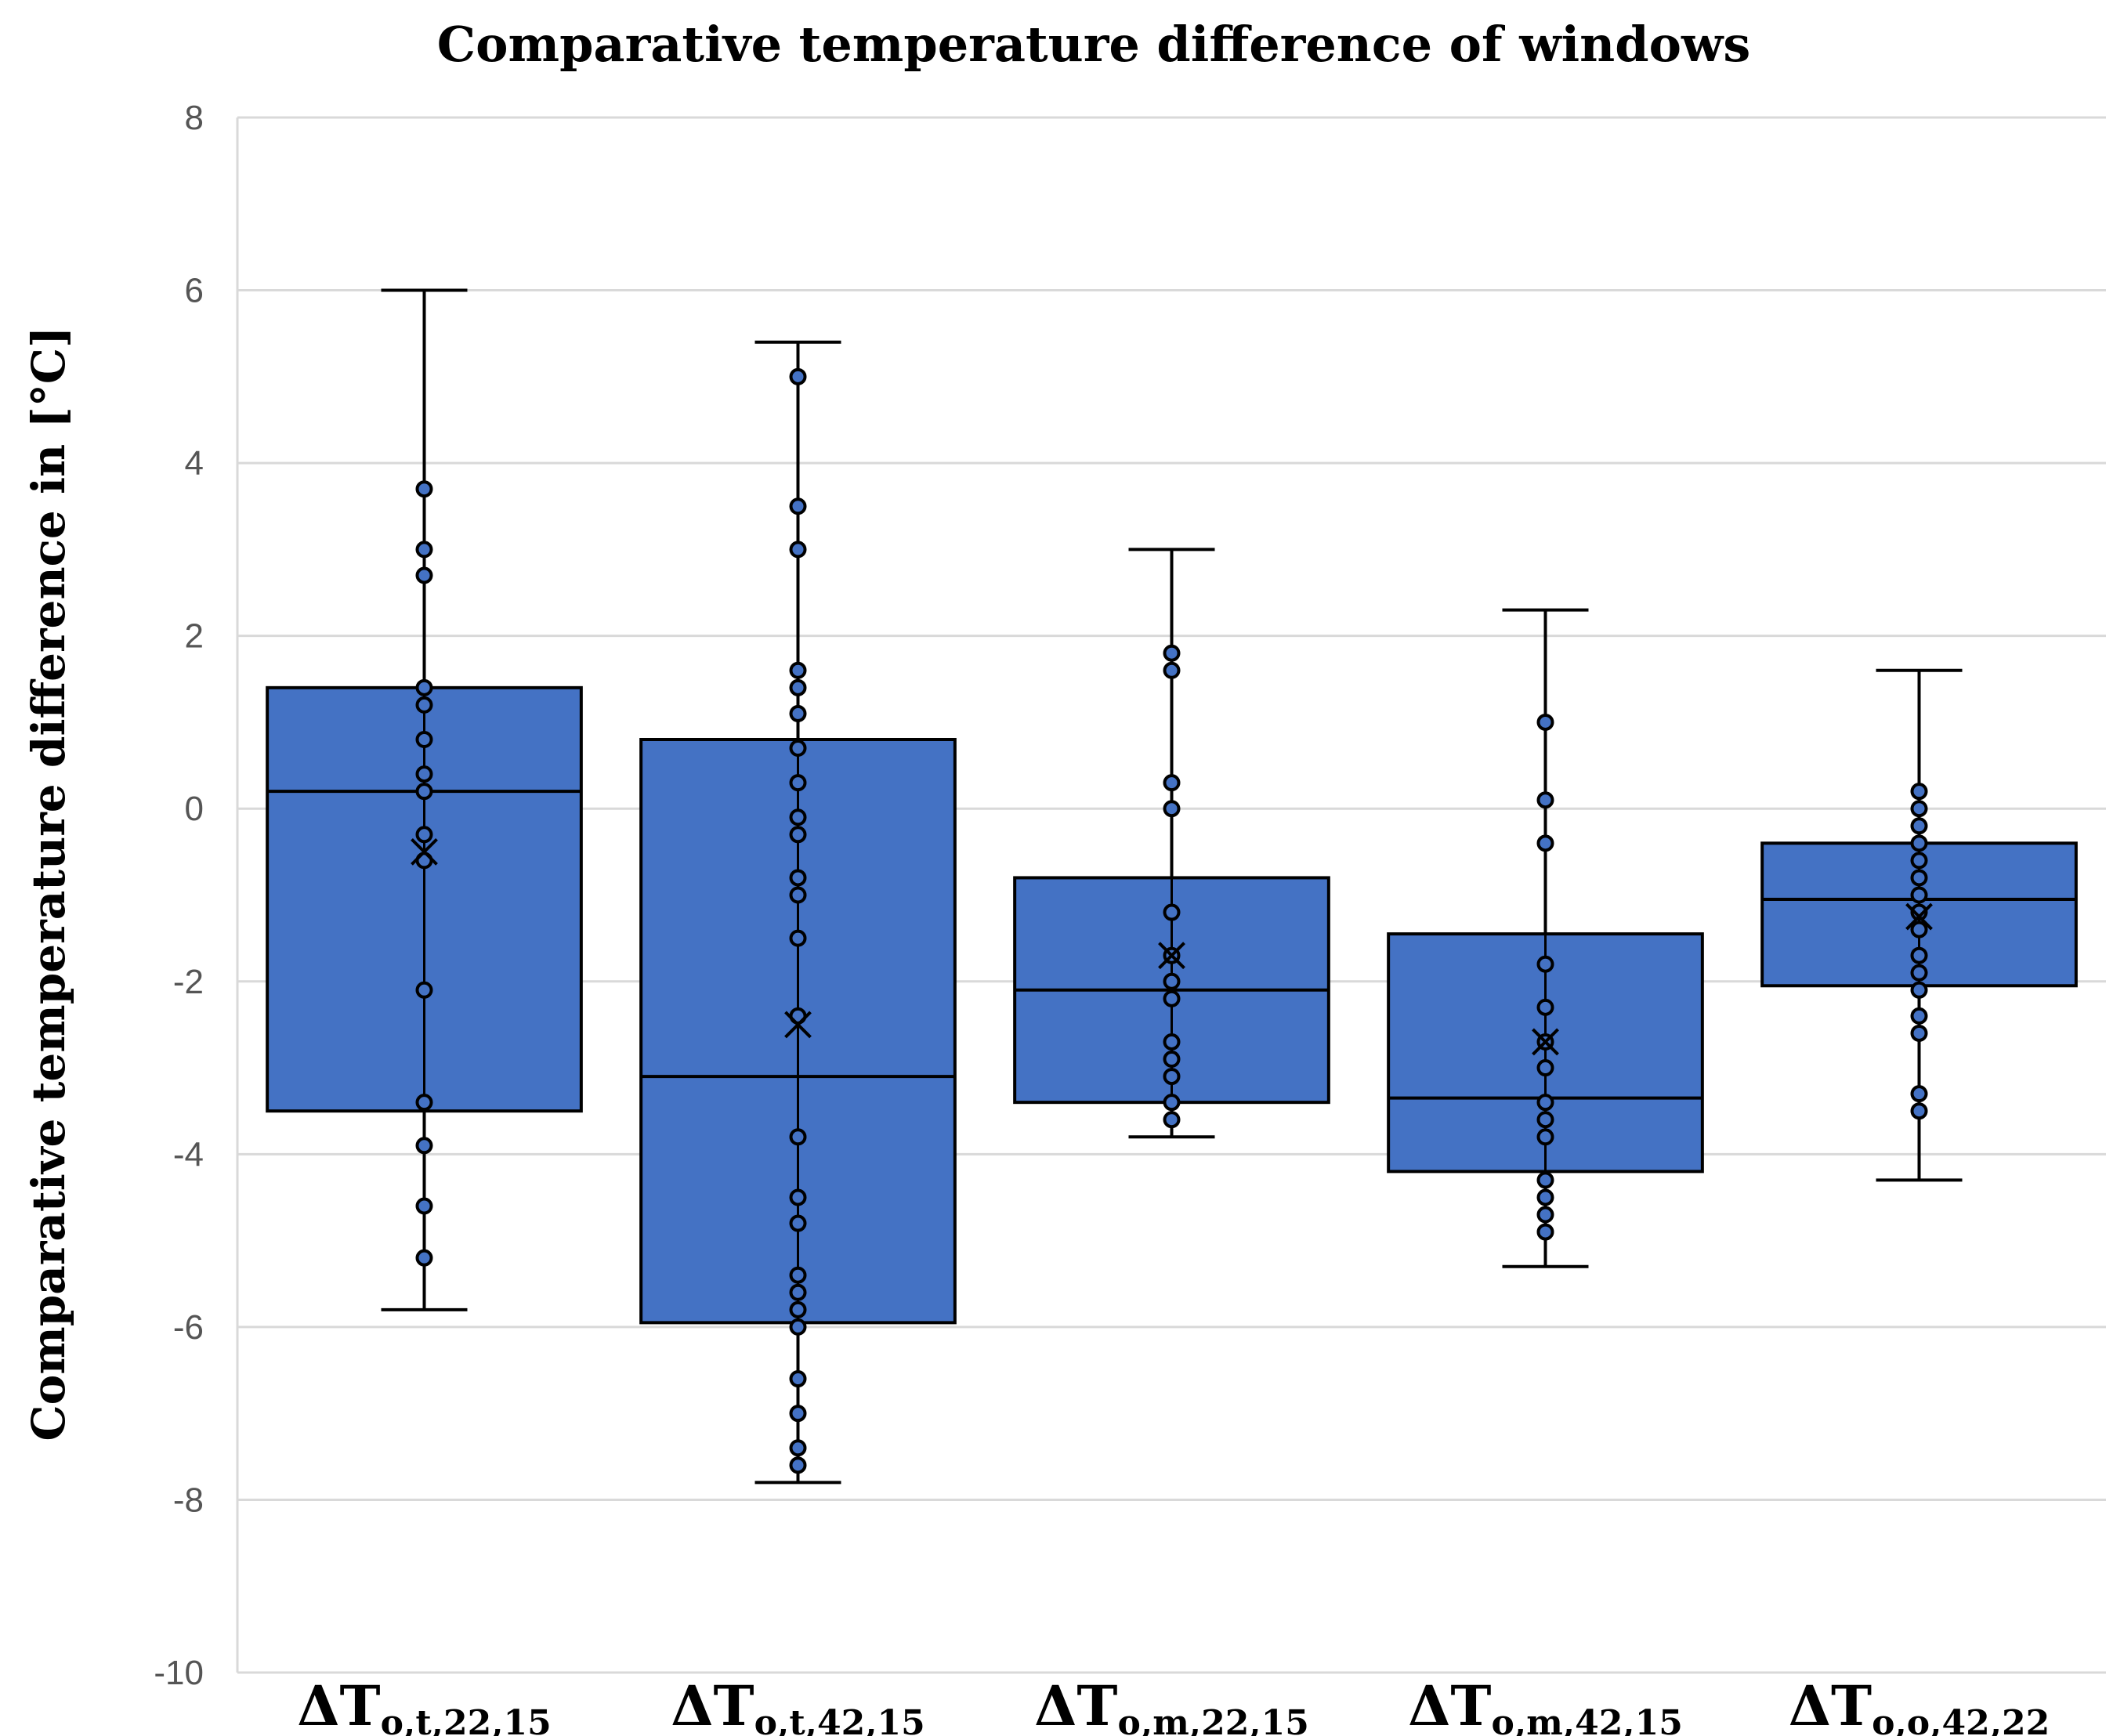 Image resolution: width=2124 pixels, height=1736 pixels. What do you see at coordinates (1961, 1719) in the screenshot?
I see `x-tick-label-sub: o,o,42,22` at bounding box center [1961, 1719].